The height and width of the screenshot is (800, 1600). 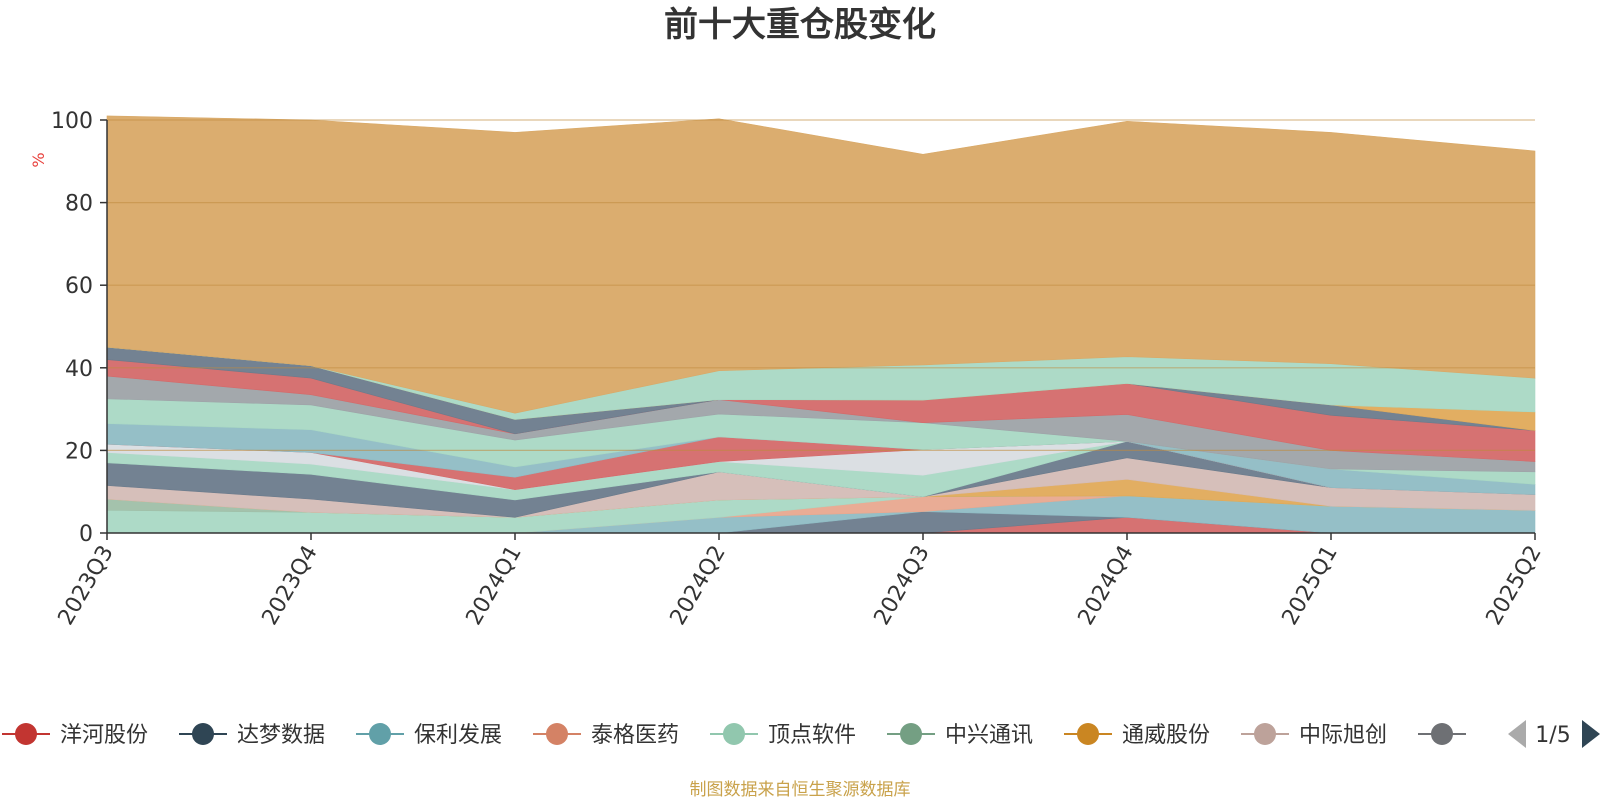 I want to click on legend-item: 保利发展, so click(x=429, y=735).